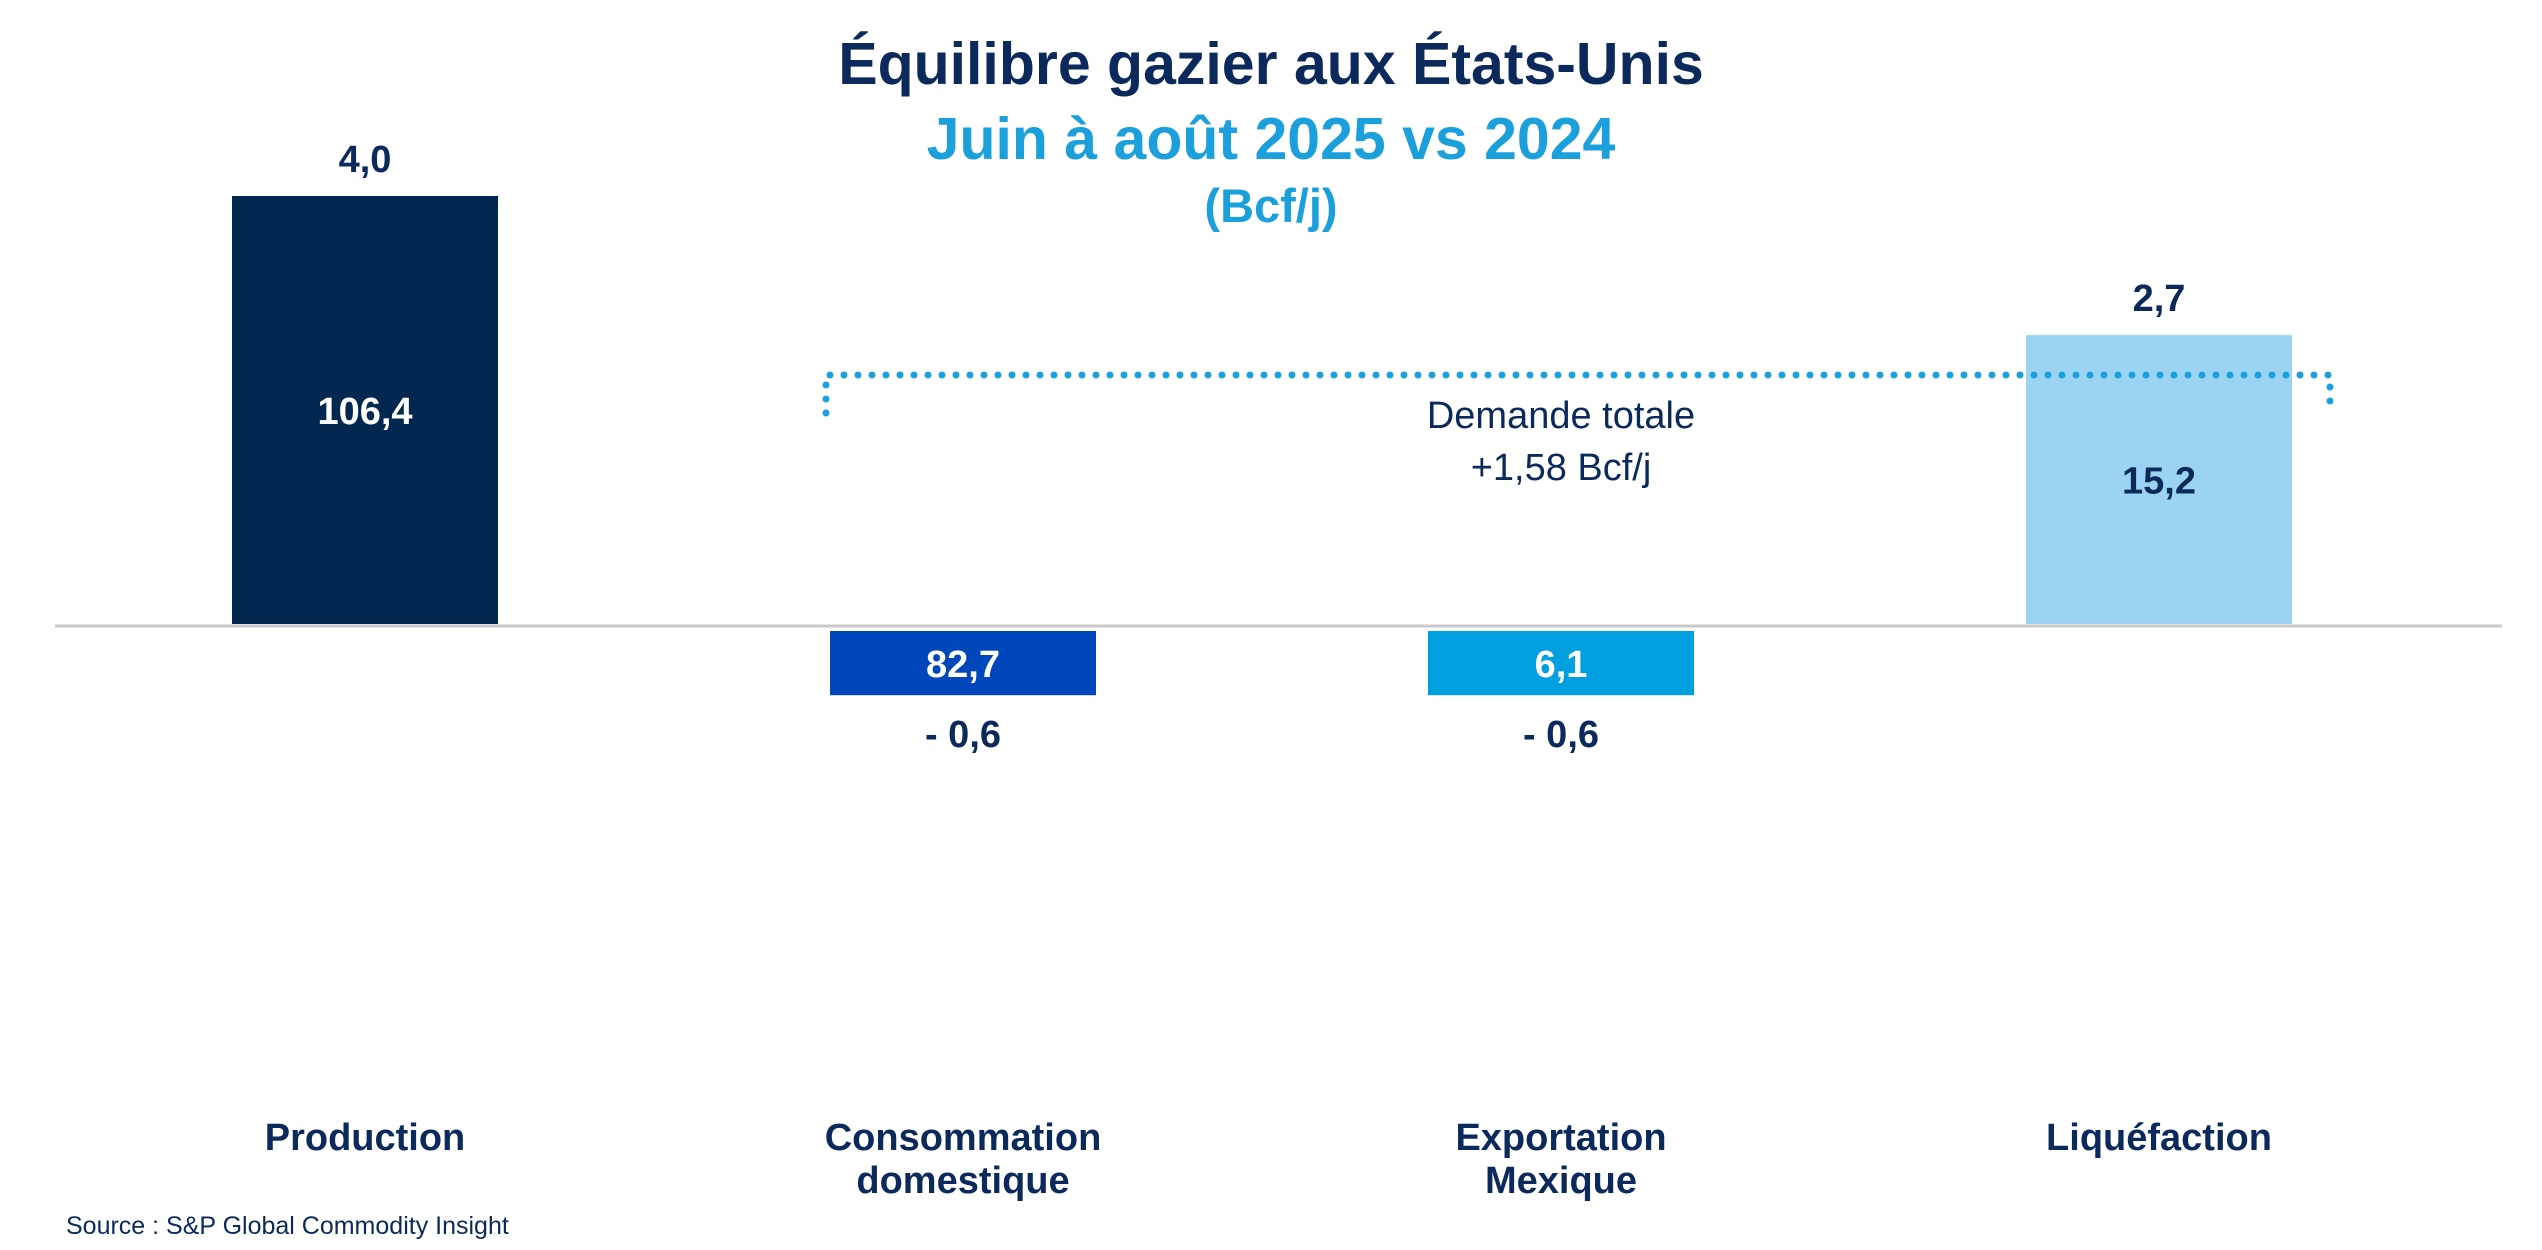 This screenshot has height=1250, width=2542. What do you see at coordinates (365, 160) in the screenshot?
I see `bar-value-label: 4,0` at bounding box center [365, 160].